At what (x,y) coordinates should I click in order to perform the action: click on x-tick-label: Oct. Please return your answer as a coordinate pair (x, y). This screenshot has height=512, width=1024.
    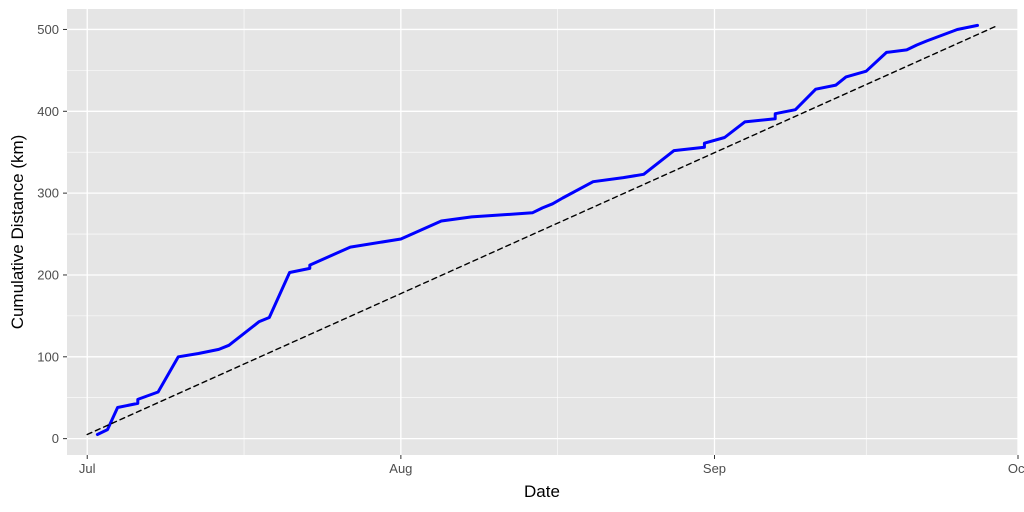
    Looking at the image, I should click on (1016, 468).